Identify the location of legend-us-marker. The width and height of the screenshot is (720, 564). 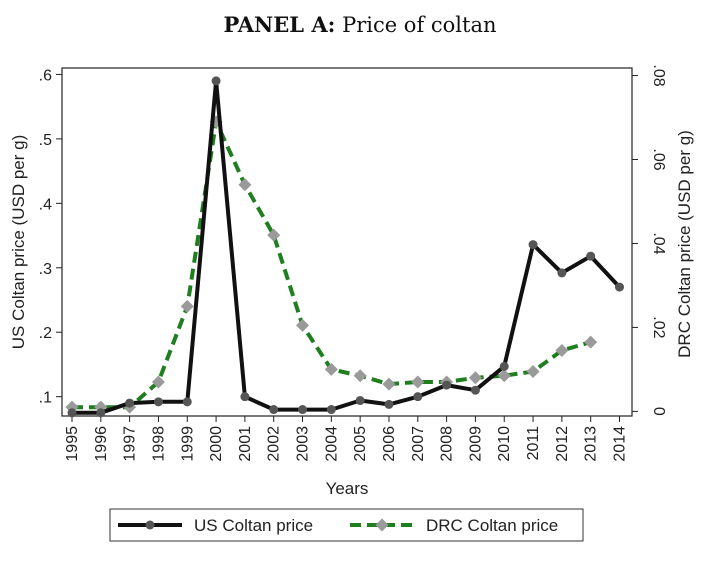
(150, 525).